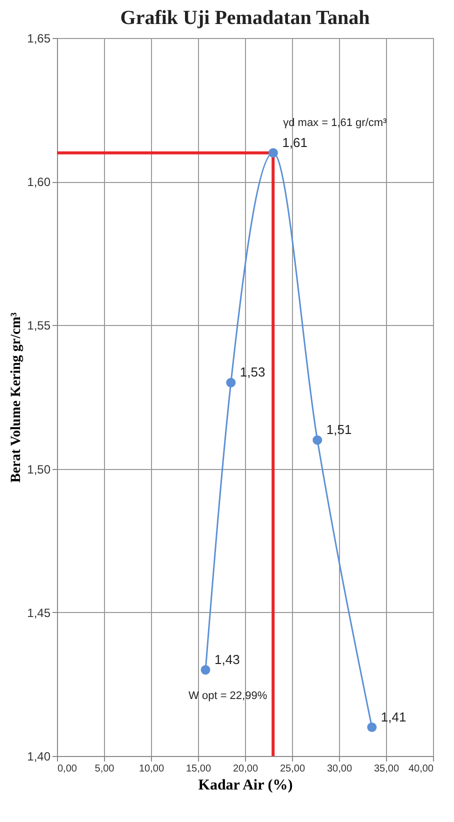 This screenshot has width=454, height=822. Describe the element at coordinates (421, 769) in the screenshot. I see `x-tick-label: 40,00` at that location.